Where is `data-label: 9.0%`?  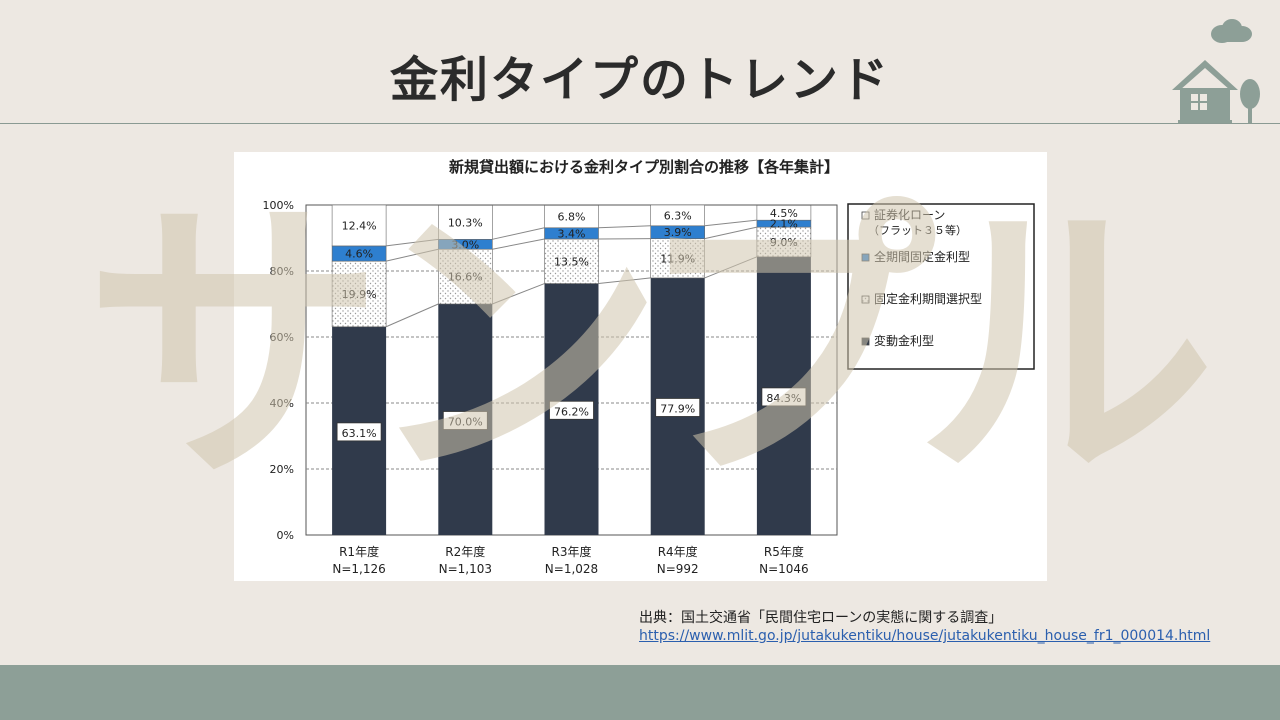 data-label: 9.0% is located at coordinates (784, 242).